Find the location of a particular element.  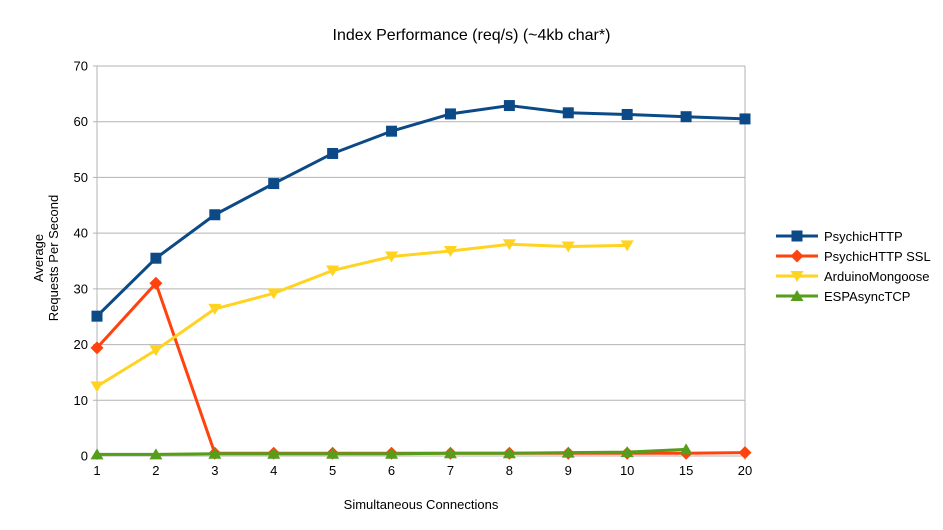

x-tick-label: 5 is located at coordinates (332, 470).